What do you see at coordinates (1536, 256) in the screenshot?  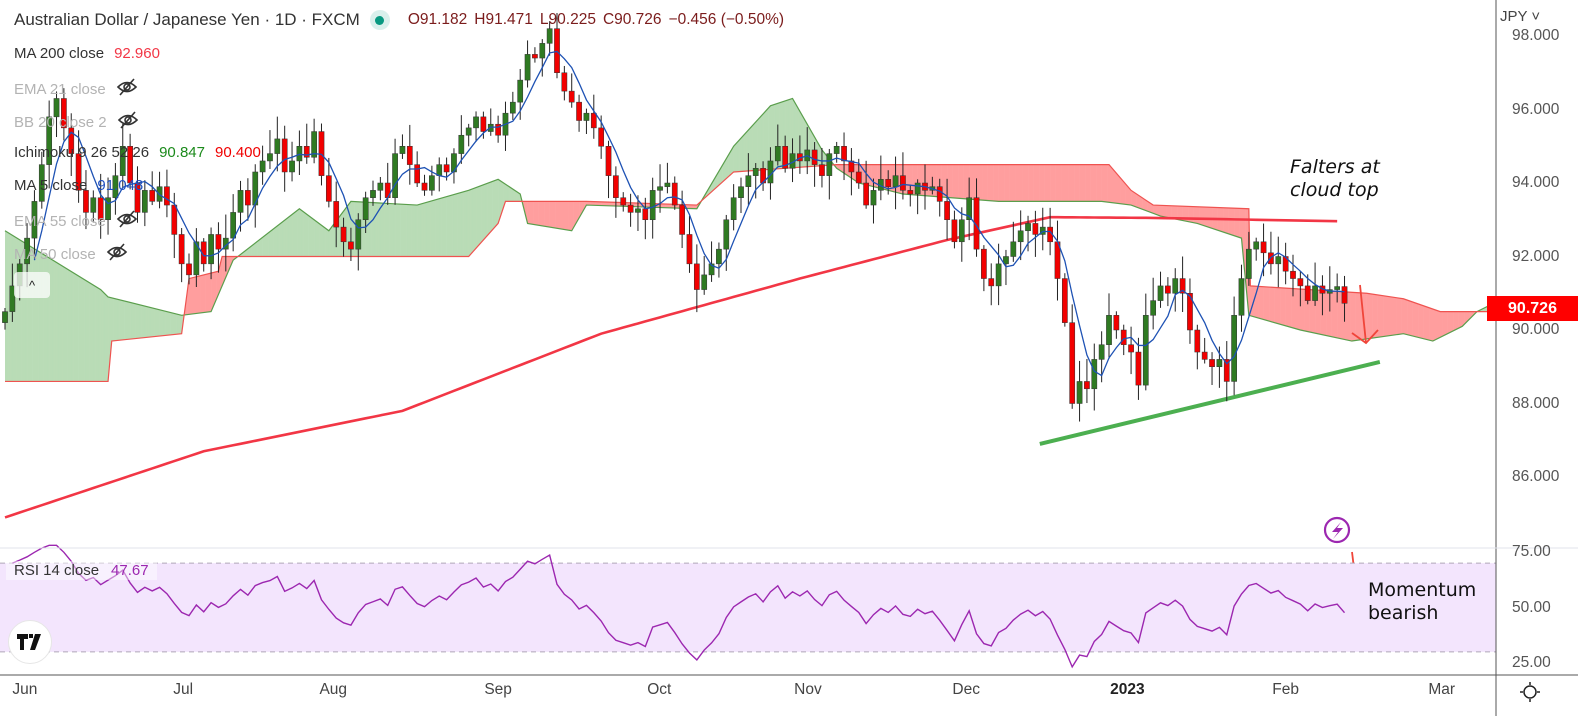 I see `price-tick-label: 92.000` at bounding box center [1536, 256].